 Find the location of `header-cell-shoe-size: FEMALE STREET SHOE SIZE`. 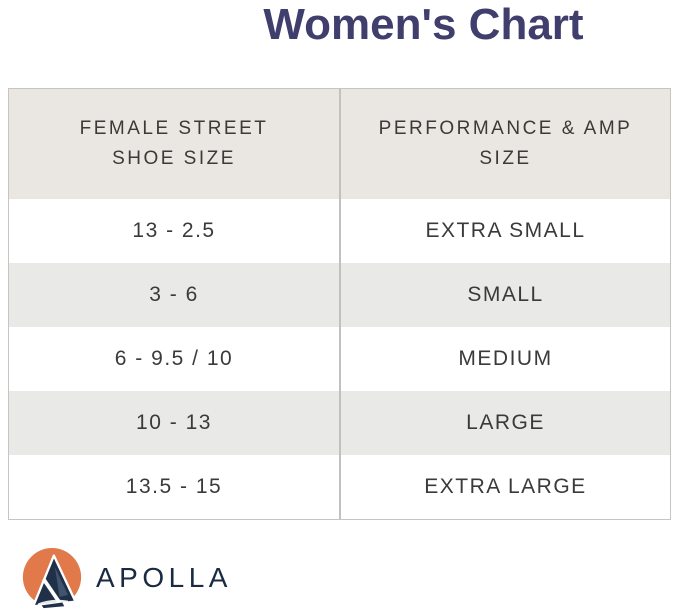

header-cell-shoe-size: FEMALE STREET SHOE SIZE is located at coordinates (175, 144).